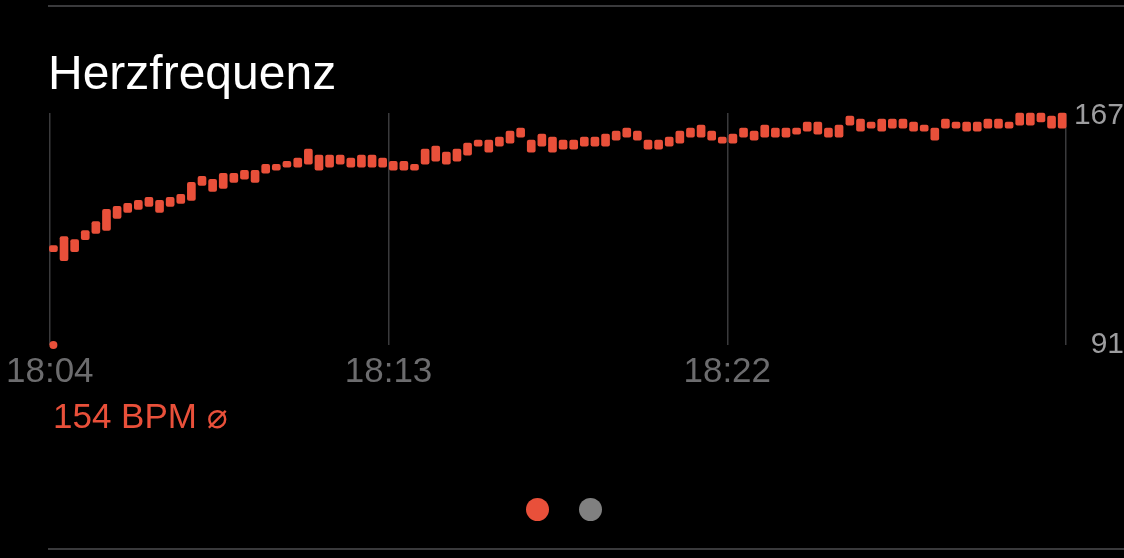 This screenshot has height=558, width=1124. Describe the element at coordinates (1107, 343) in the screenshot. I see `y-tick-label: 91` at that location.